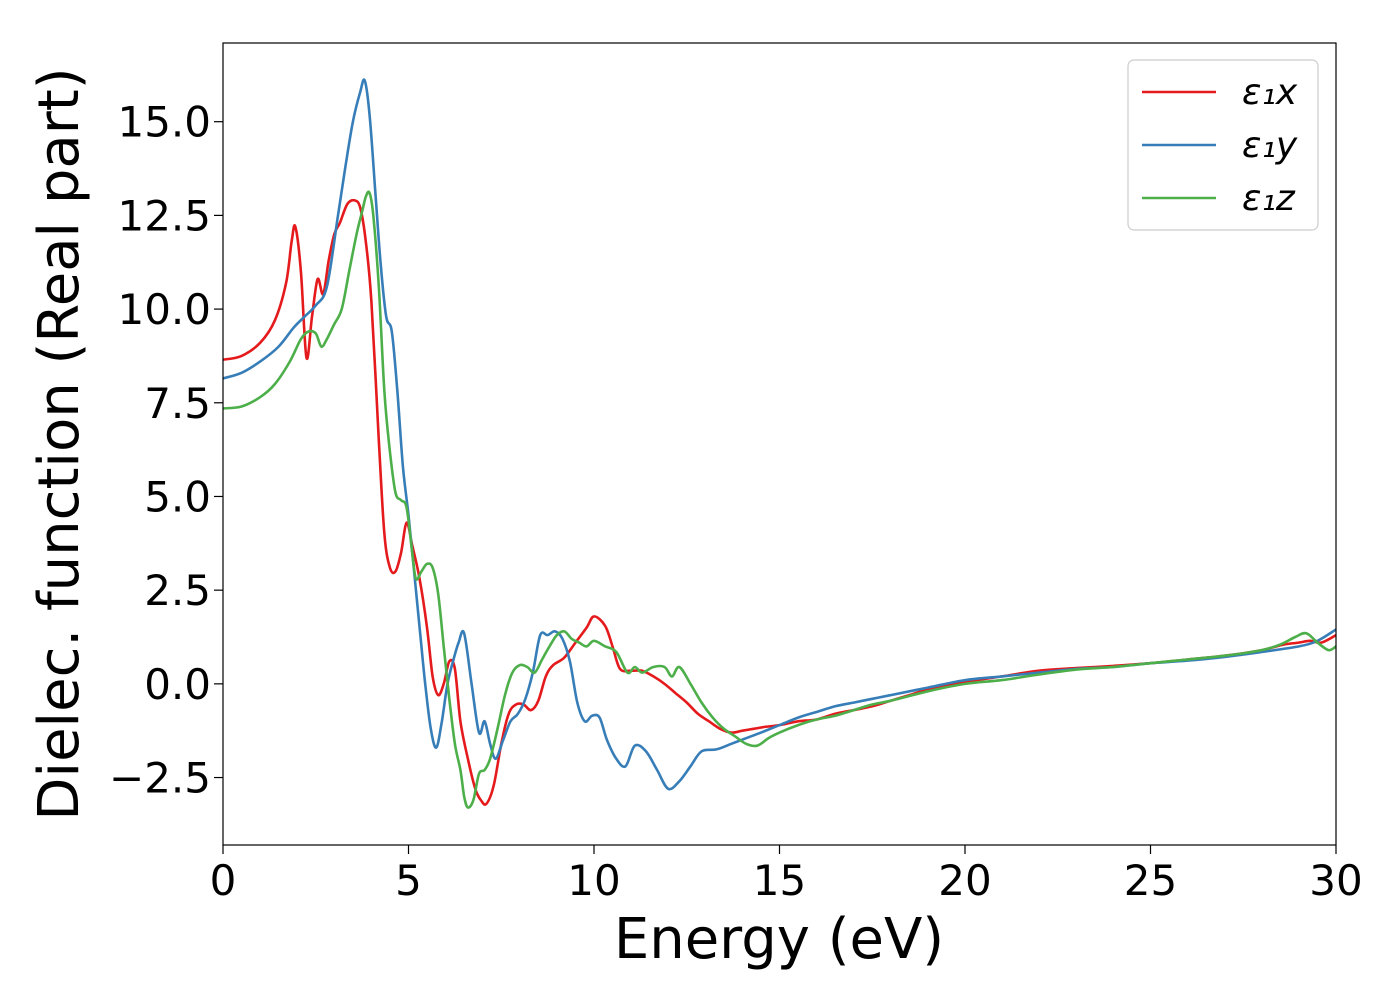 The image size is (1400, 1000). I want to click on y-tick-label: 2.5, so click(177, 590).